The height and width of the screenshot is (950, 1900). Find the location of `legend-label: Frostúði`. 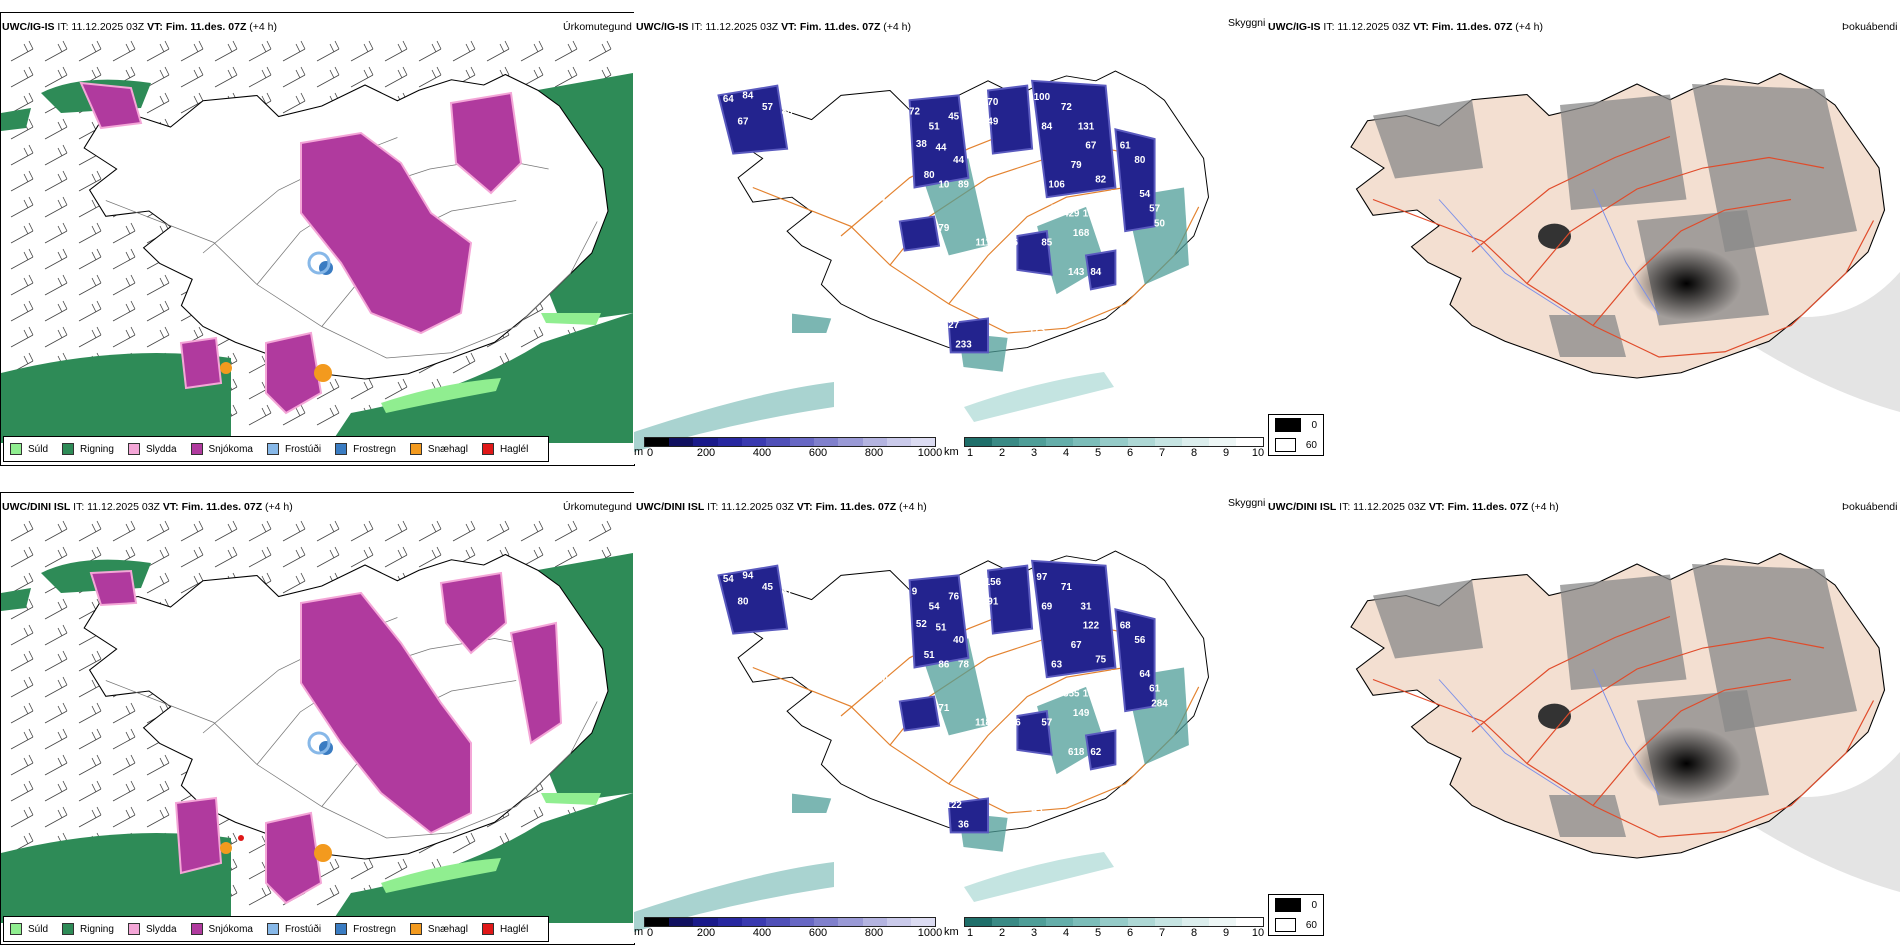

legend-label: Frostúði is located at coordinates (303, 929).